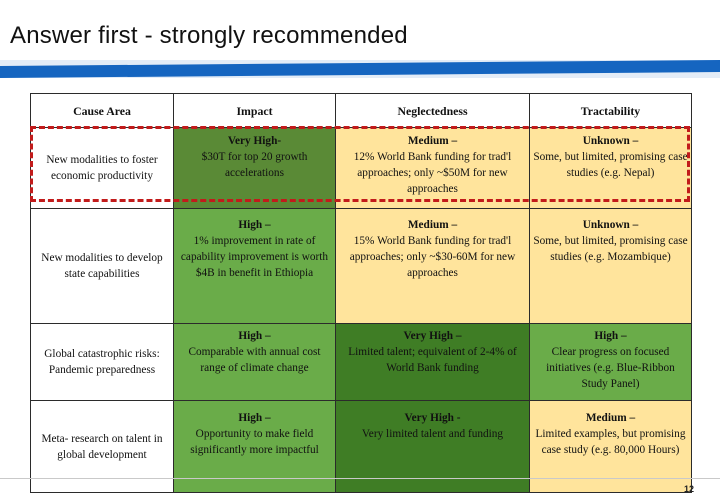 The width and height of the screenshot is (720, 502). I want to click on neglectedness-level: Very High –, so click(432, 336).